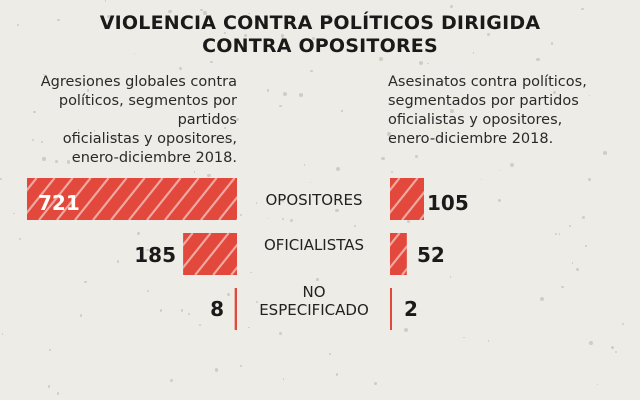  What do you see at coordinates (217, 309) in the screenshot?
I see `value-label-left-no-especificado: 8` at bounding box center [217, 309].